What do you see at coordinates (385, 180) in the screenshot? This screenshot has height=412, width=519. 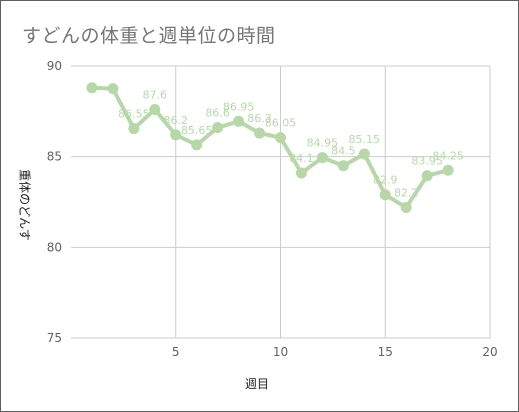 I see `data-label: 82.9` at bounding box center [385, 180].